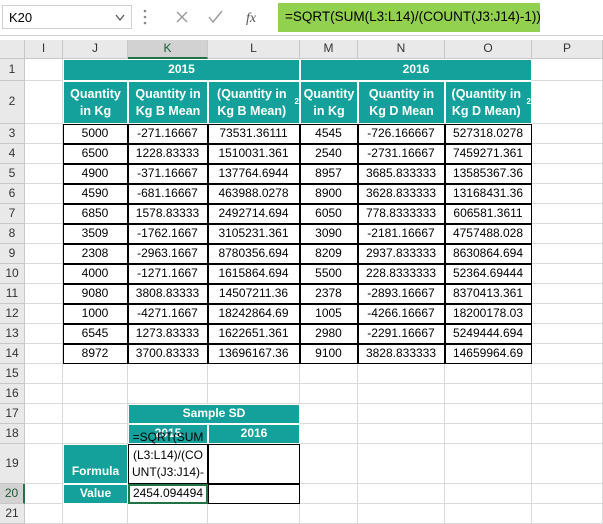 The width and height of the screenshot is (603, 524). What do you see at coordinates (253, 194) in the screenshot?
I see `data-cell: 463988.0278` at bounding box center [253, 194].